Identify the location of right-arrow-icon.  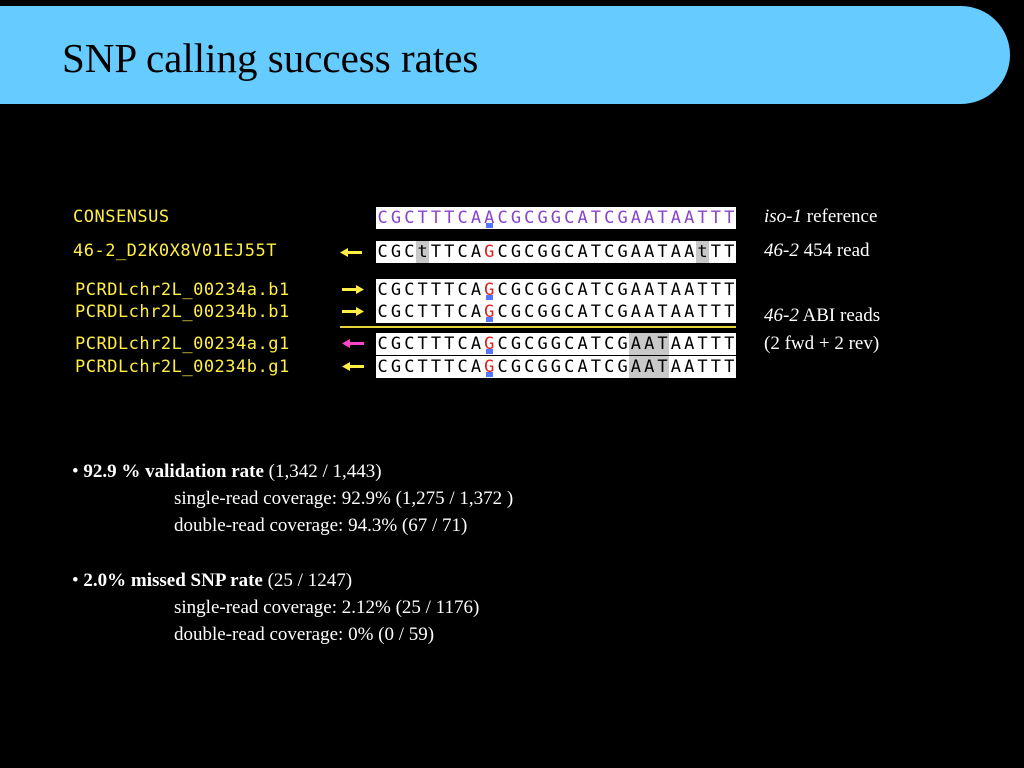
(353, 311).